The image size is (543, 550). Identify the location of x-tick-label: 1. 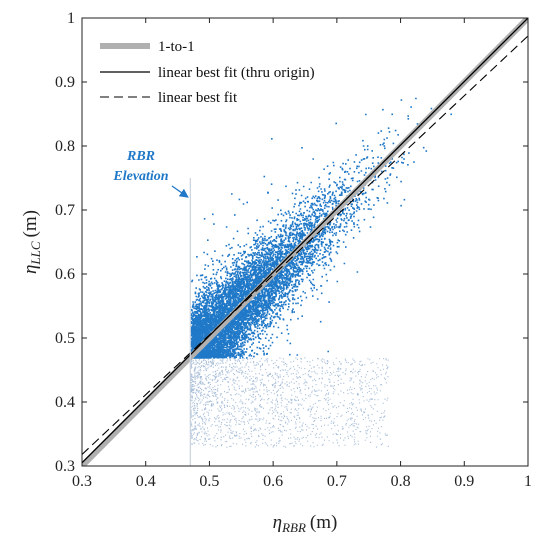
(528, 481).